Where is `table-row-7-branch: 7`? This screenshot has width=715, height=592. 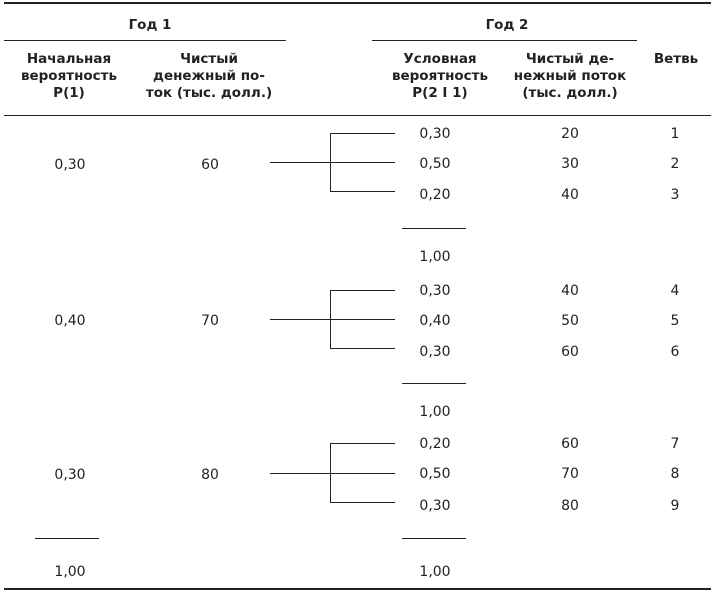 table-row-7-branch: 7 is located at coordinates (675, 444).